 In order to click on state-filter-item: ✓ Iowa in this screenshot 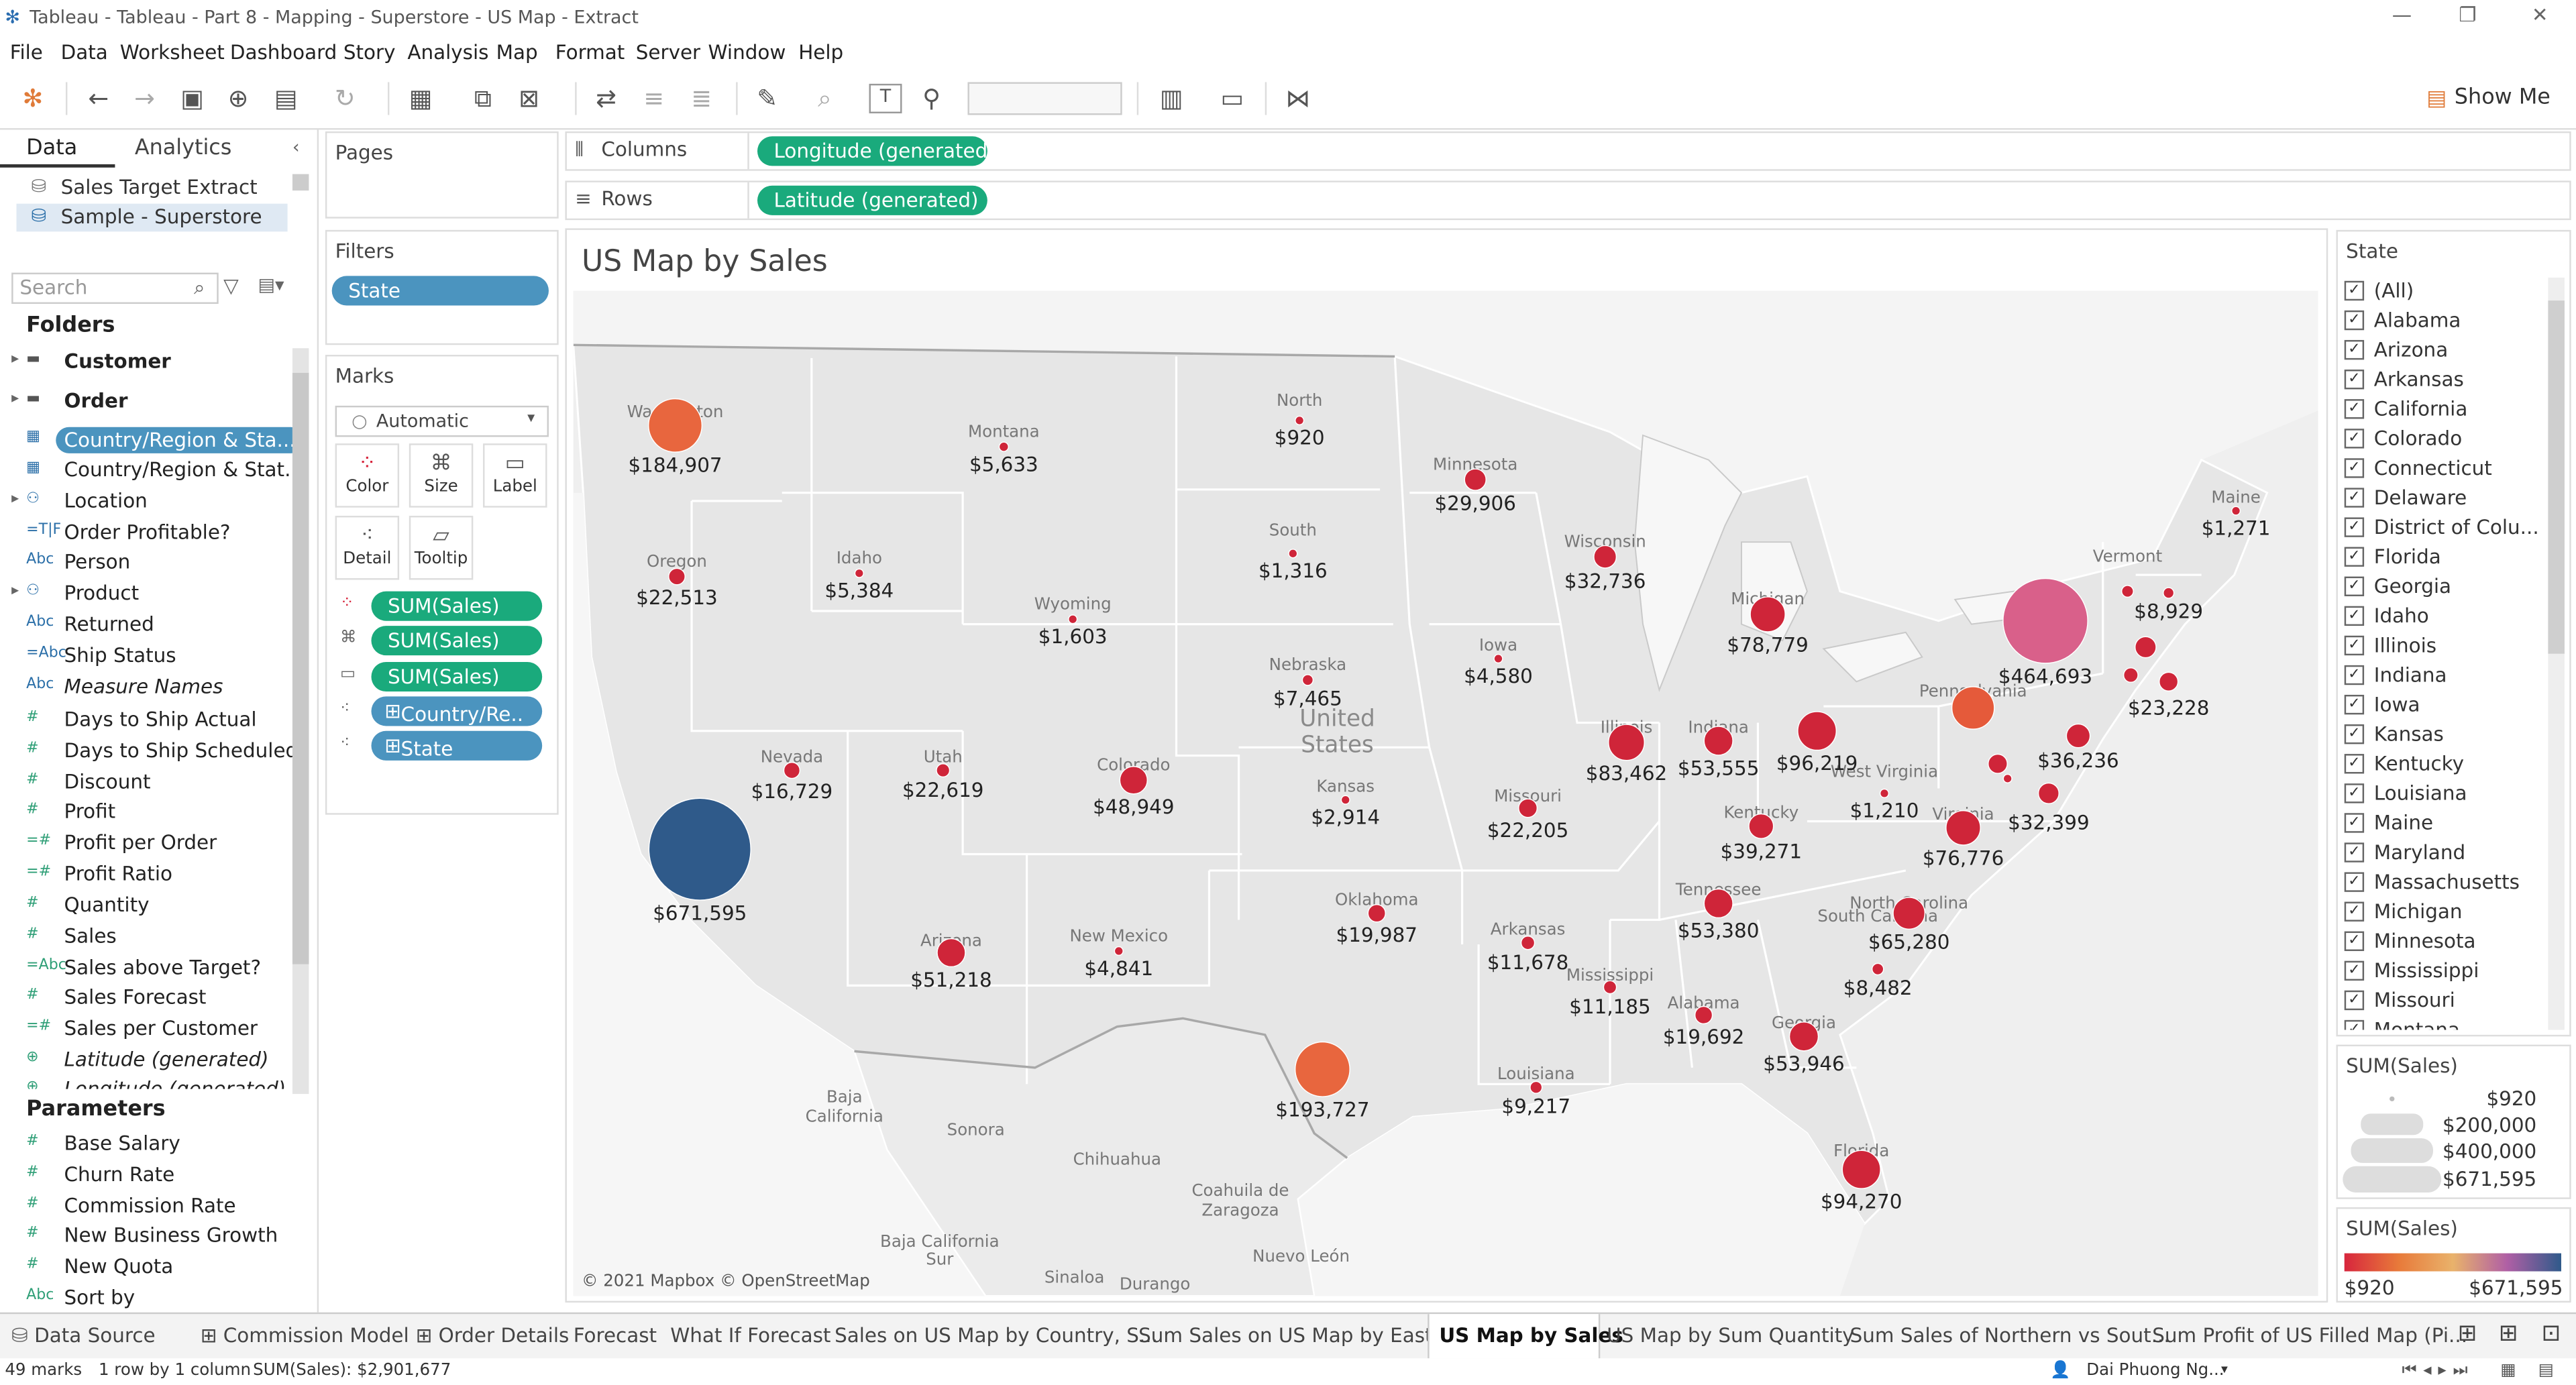, I will do `click(2446, 705)`.